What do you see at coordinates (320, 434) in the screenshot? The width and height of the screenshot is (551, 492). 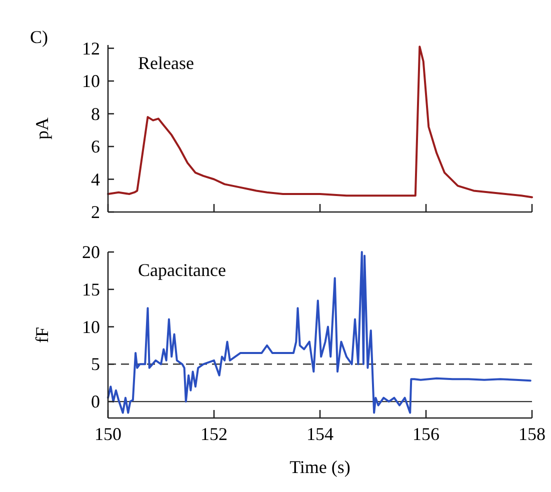 I see `x-tick-label: 154` at bounding box center [320, 434].